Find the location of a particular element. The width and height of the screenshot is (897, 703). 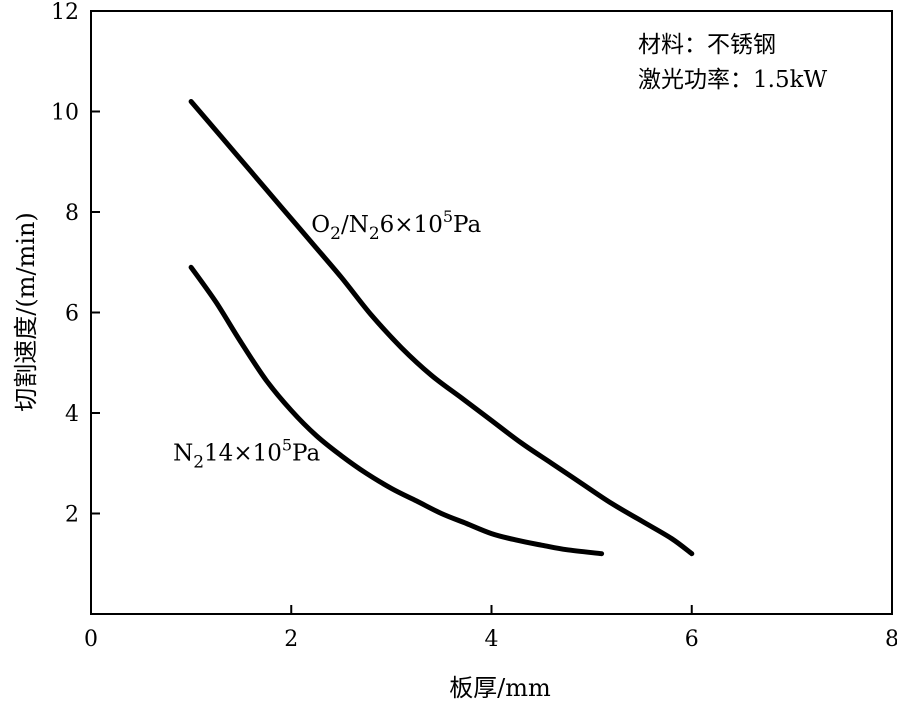

y-tick-label: 12 is located at coordinates (65, 12).